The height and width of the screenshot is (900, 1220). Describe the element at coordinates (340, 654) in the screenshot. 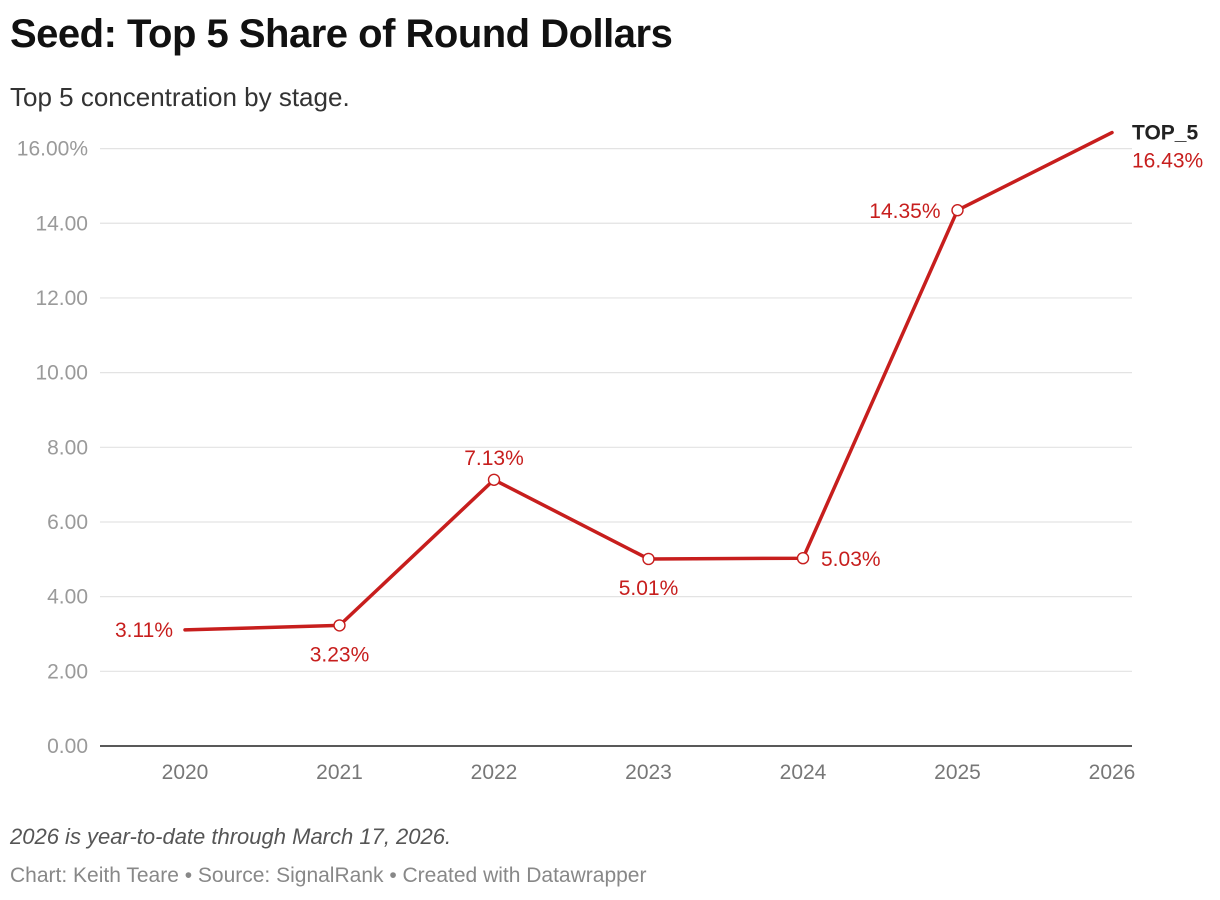

I see `data-label: 3.23%` at that location.